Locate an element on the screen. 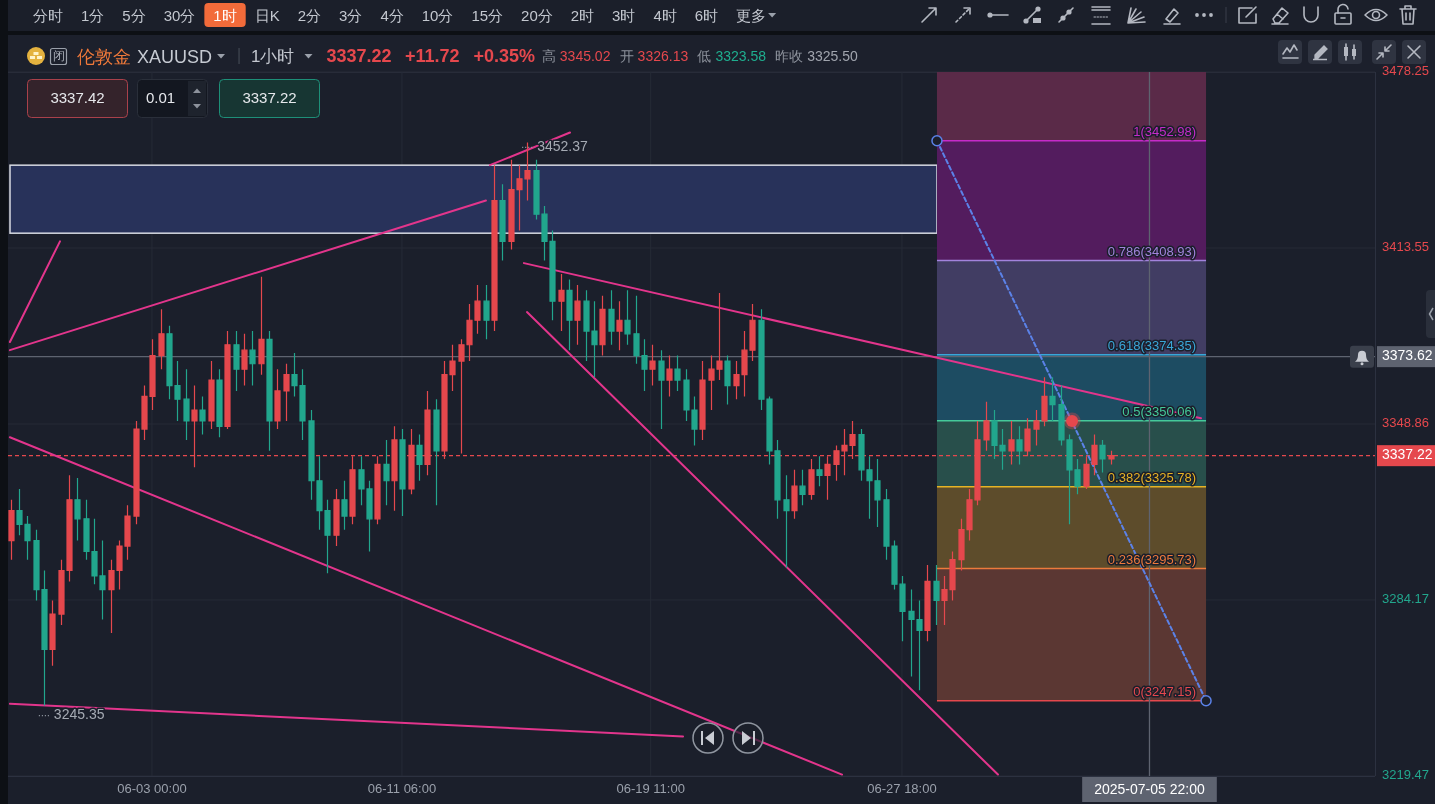 The width and height of the screenshot is (1435, 804). annotation: 3337.42 is located at coordinates (77, 97).